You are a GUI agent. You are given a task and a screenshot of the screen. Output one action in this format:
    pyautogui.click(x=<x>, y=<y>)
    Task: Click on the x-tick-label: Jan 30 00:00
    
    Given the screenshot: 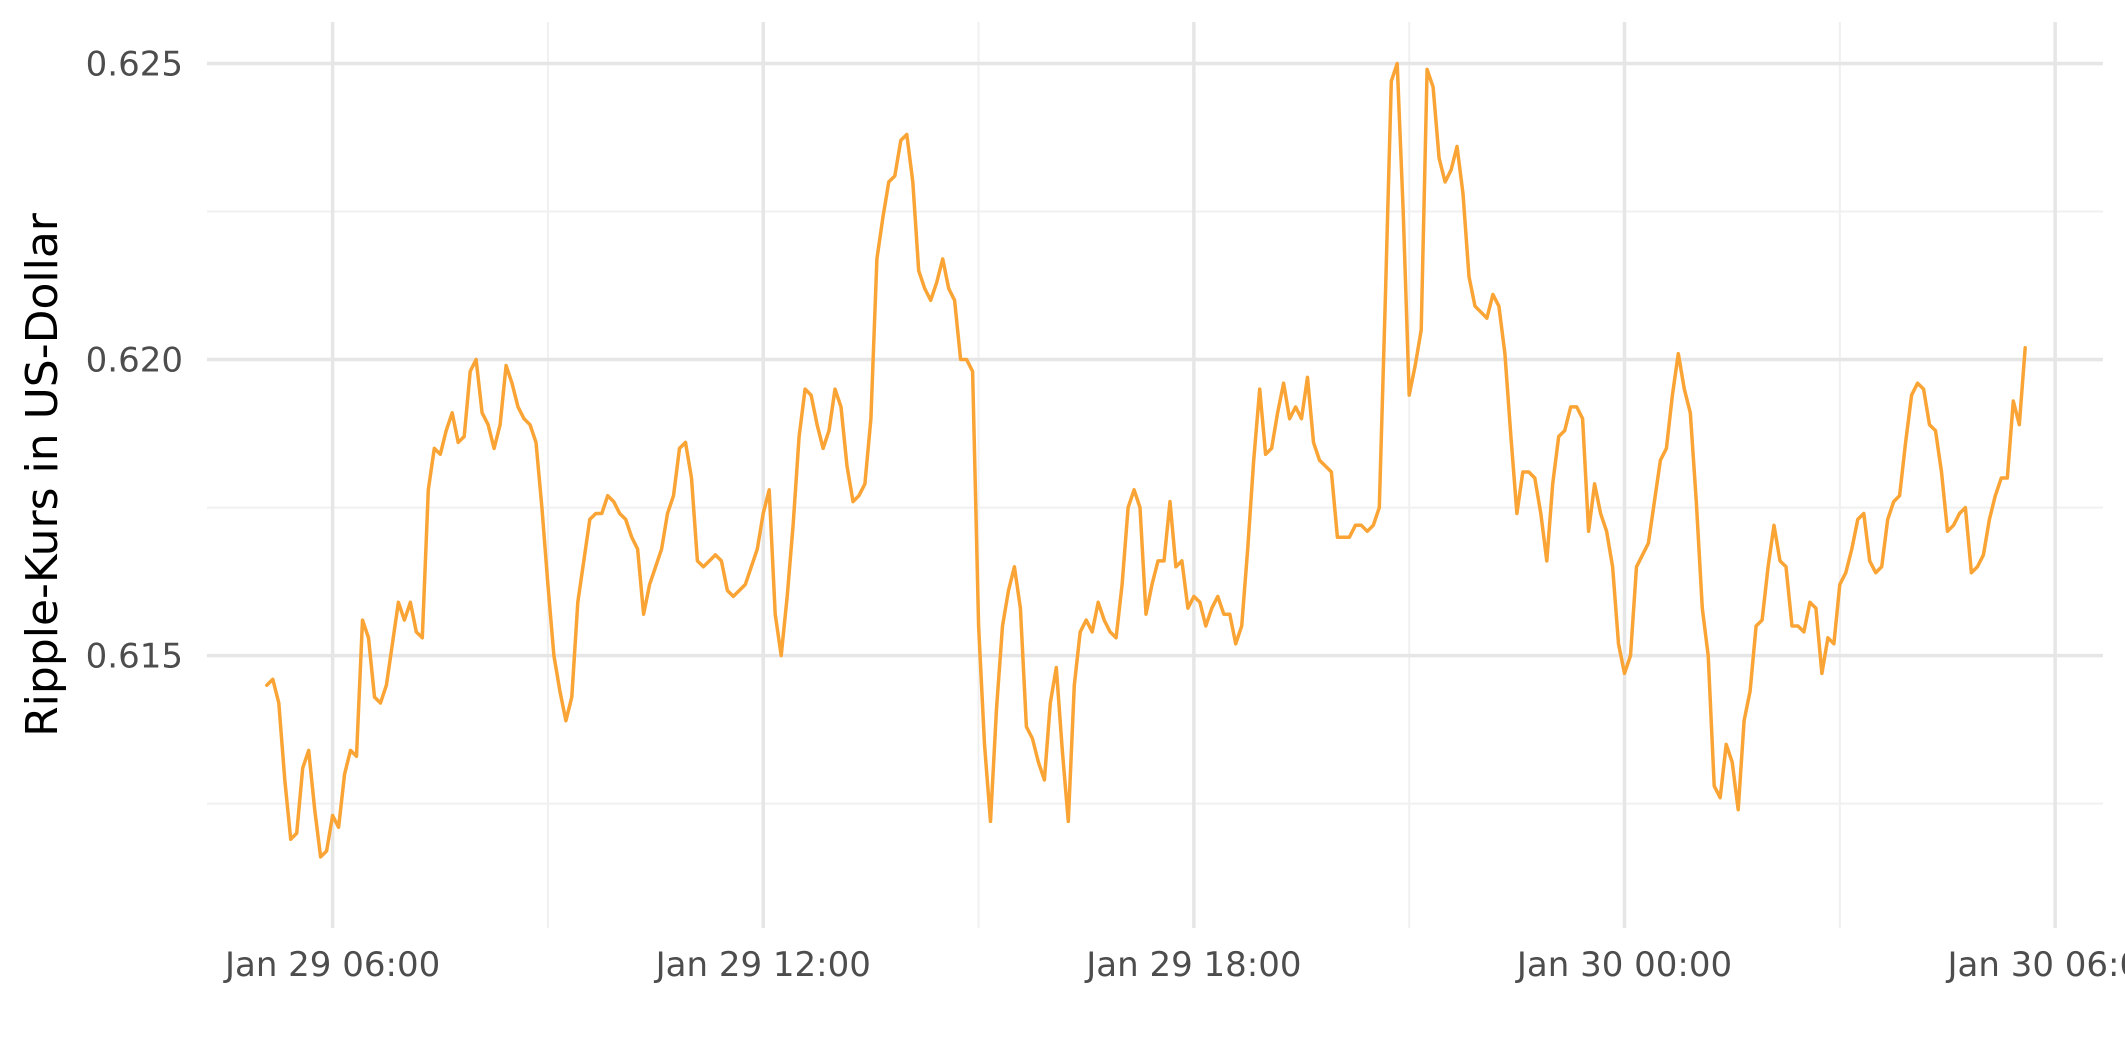 What is the action you would take?
    pyautogui.click(x=1623, y=965)
    